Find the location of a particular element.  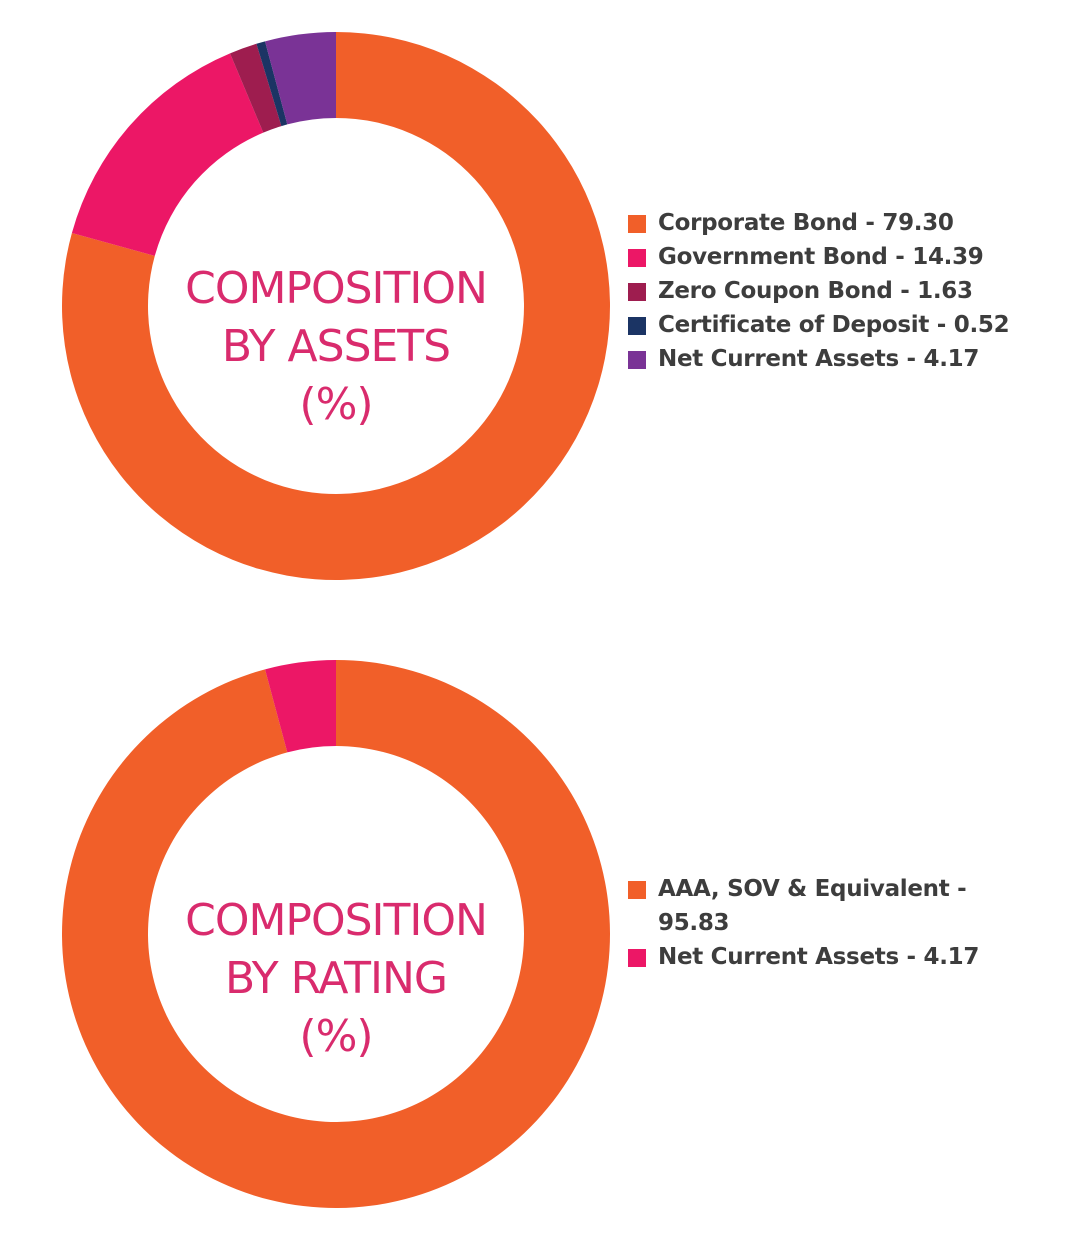

legend-label: Corporate Bond - 79.30 is located at coordinates (806, 223).